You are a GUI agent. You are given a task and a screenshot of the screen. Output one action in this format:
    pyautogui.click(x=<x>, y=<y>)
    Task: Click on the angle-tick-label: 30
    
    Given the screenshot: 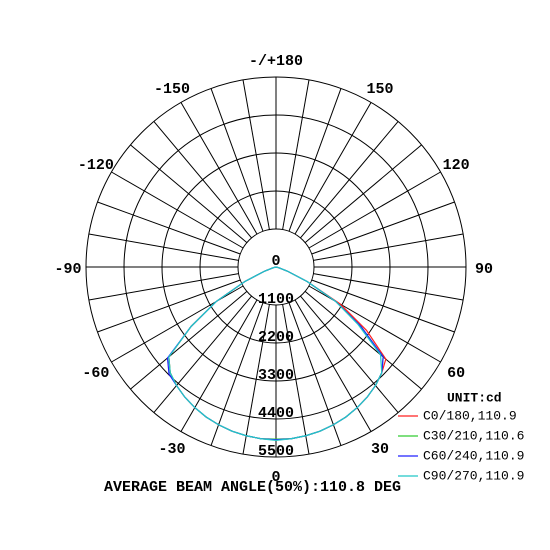 What is the action you would take?
    pyautogui.click(x=380, y=449)
    